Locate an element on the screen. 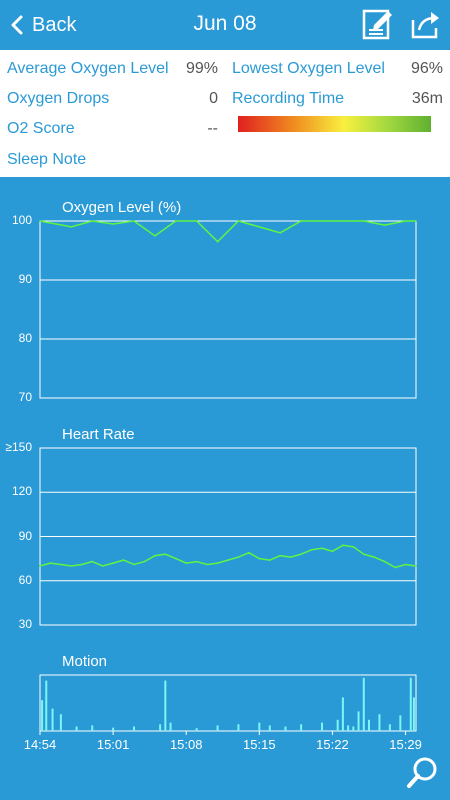 The height and width of the screenshot is (800, 450). oxygen-y-tick-label: 100 is located at coordinates (21, 220).